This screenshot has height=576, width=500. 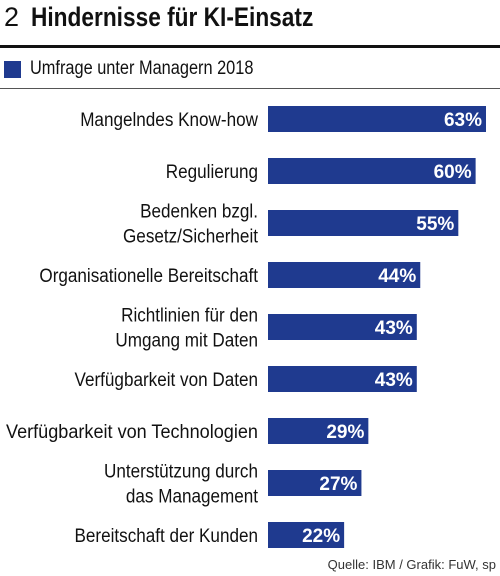 I want to click on category-label: Verfügbarkeit von Technologien, so click(x=132, y=432).